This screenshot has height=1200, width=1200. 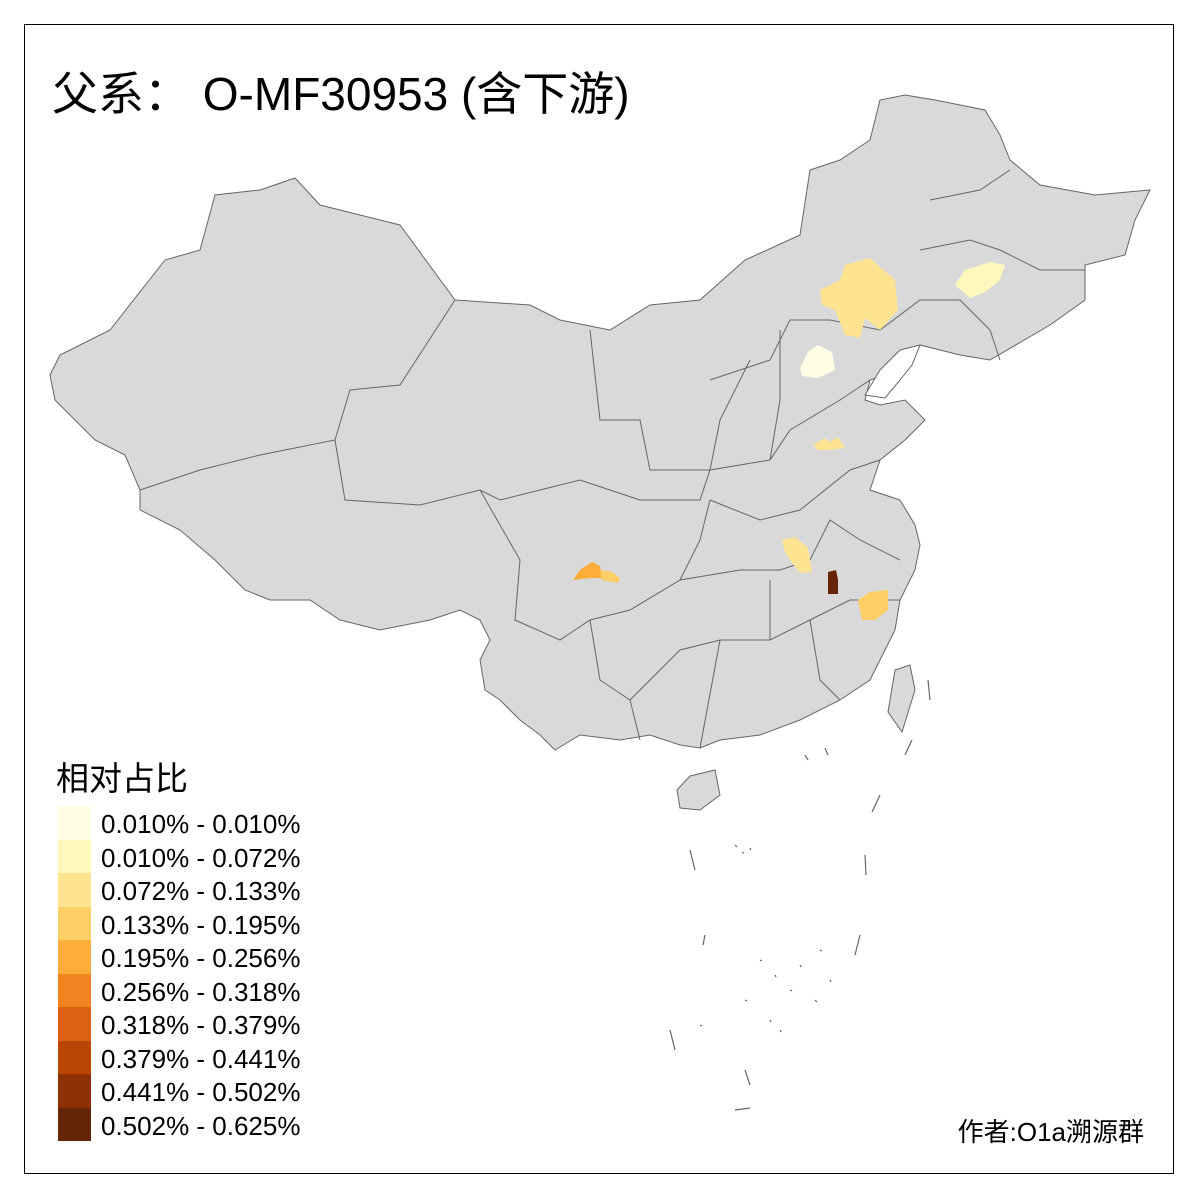 What do you see at coordinates (201, 991) in the screenshot?
I see `legend-label: 0.256% - 0.318%` at bounding box center [201, 991].